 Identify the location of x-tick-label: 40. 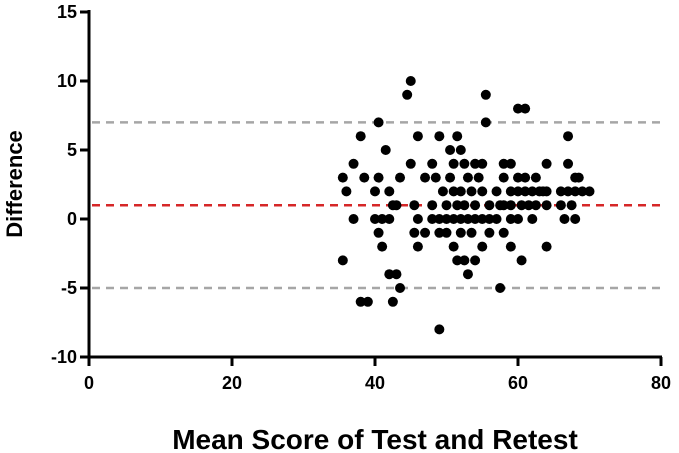
(375, 383).